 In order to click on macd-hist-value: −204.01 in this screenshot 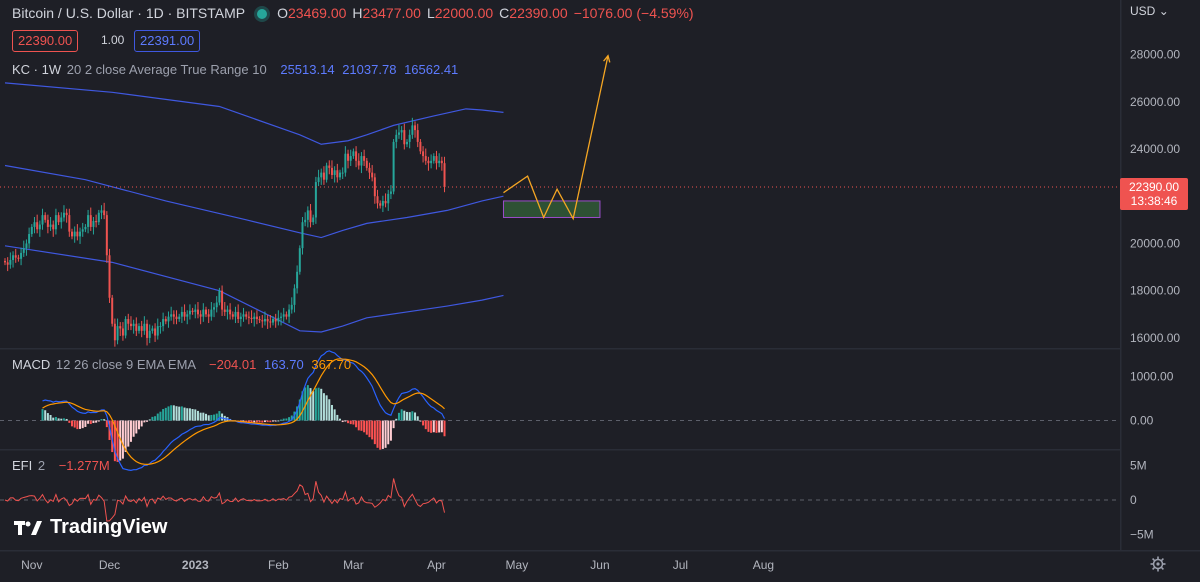, I will do `click(233, 364)`.